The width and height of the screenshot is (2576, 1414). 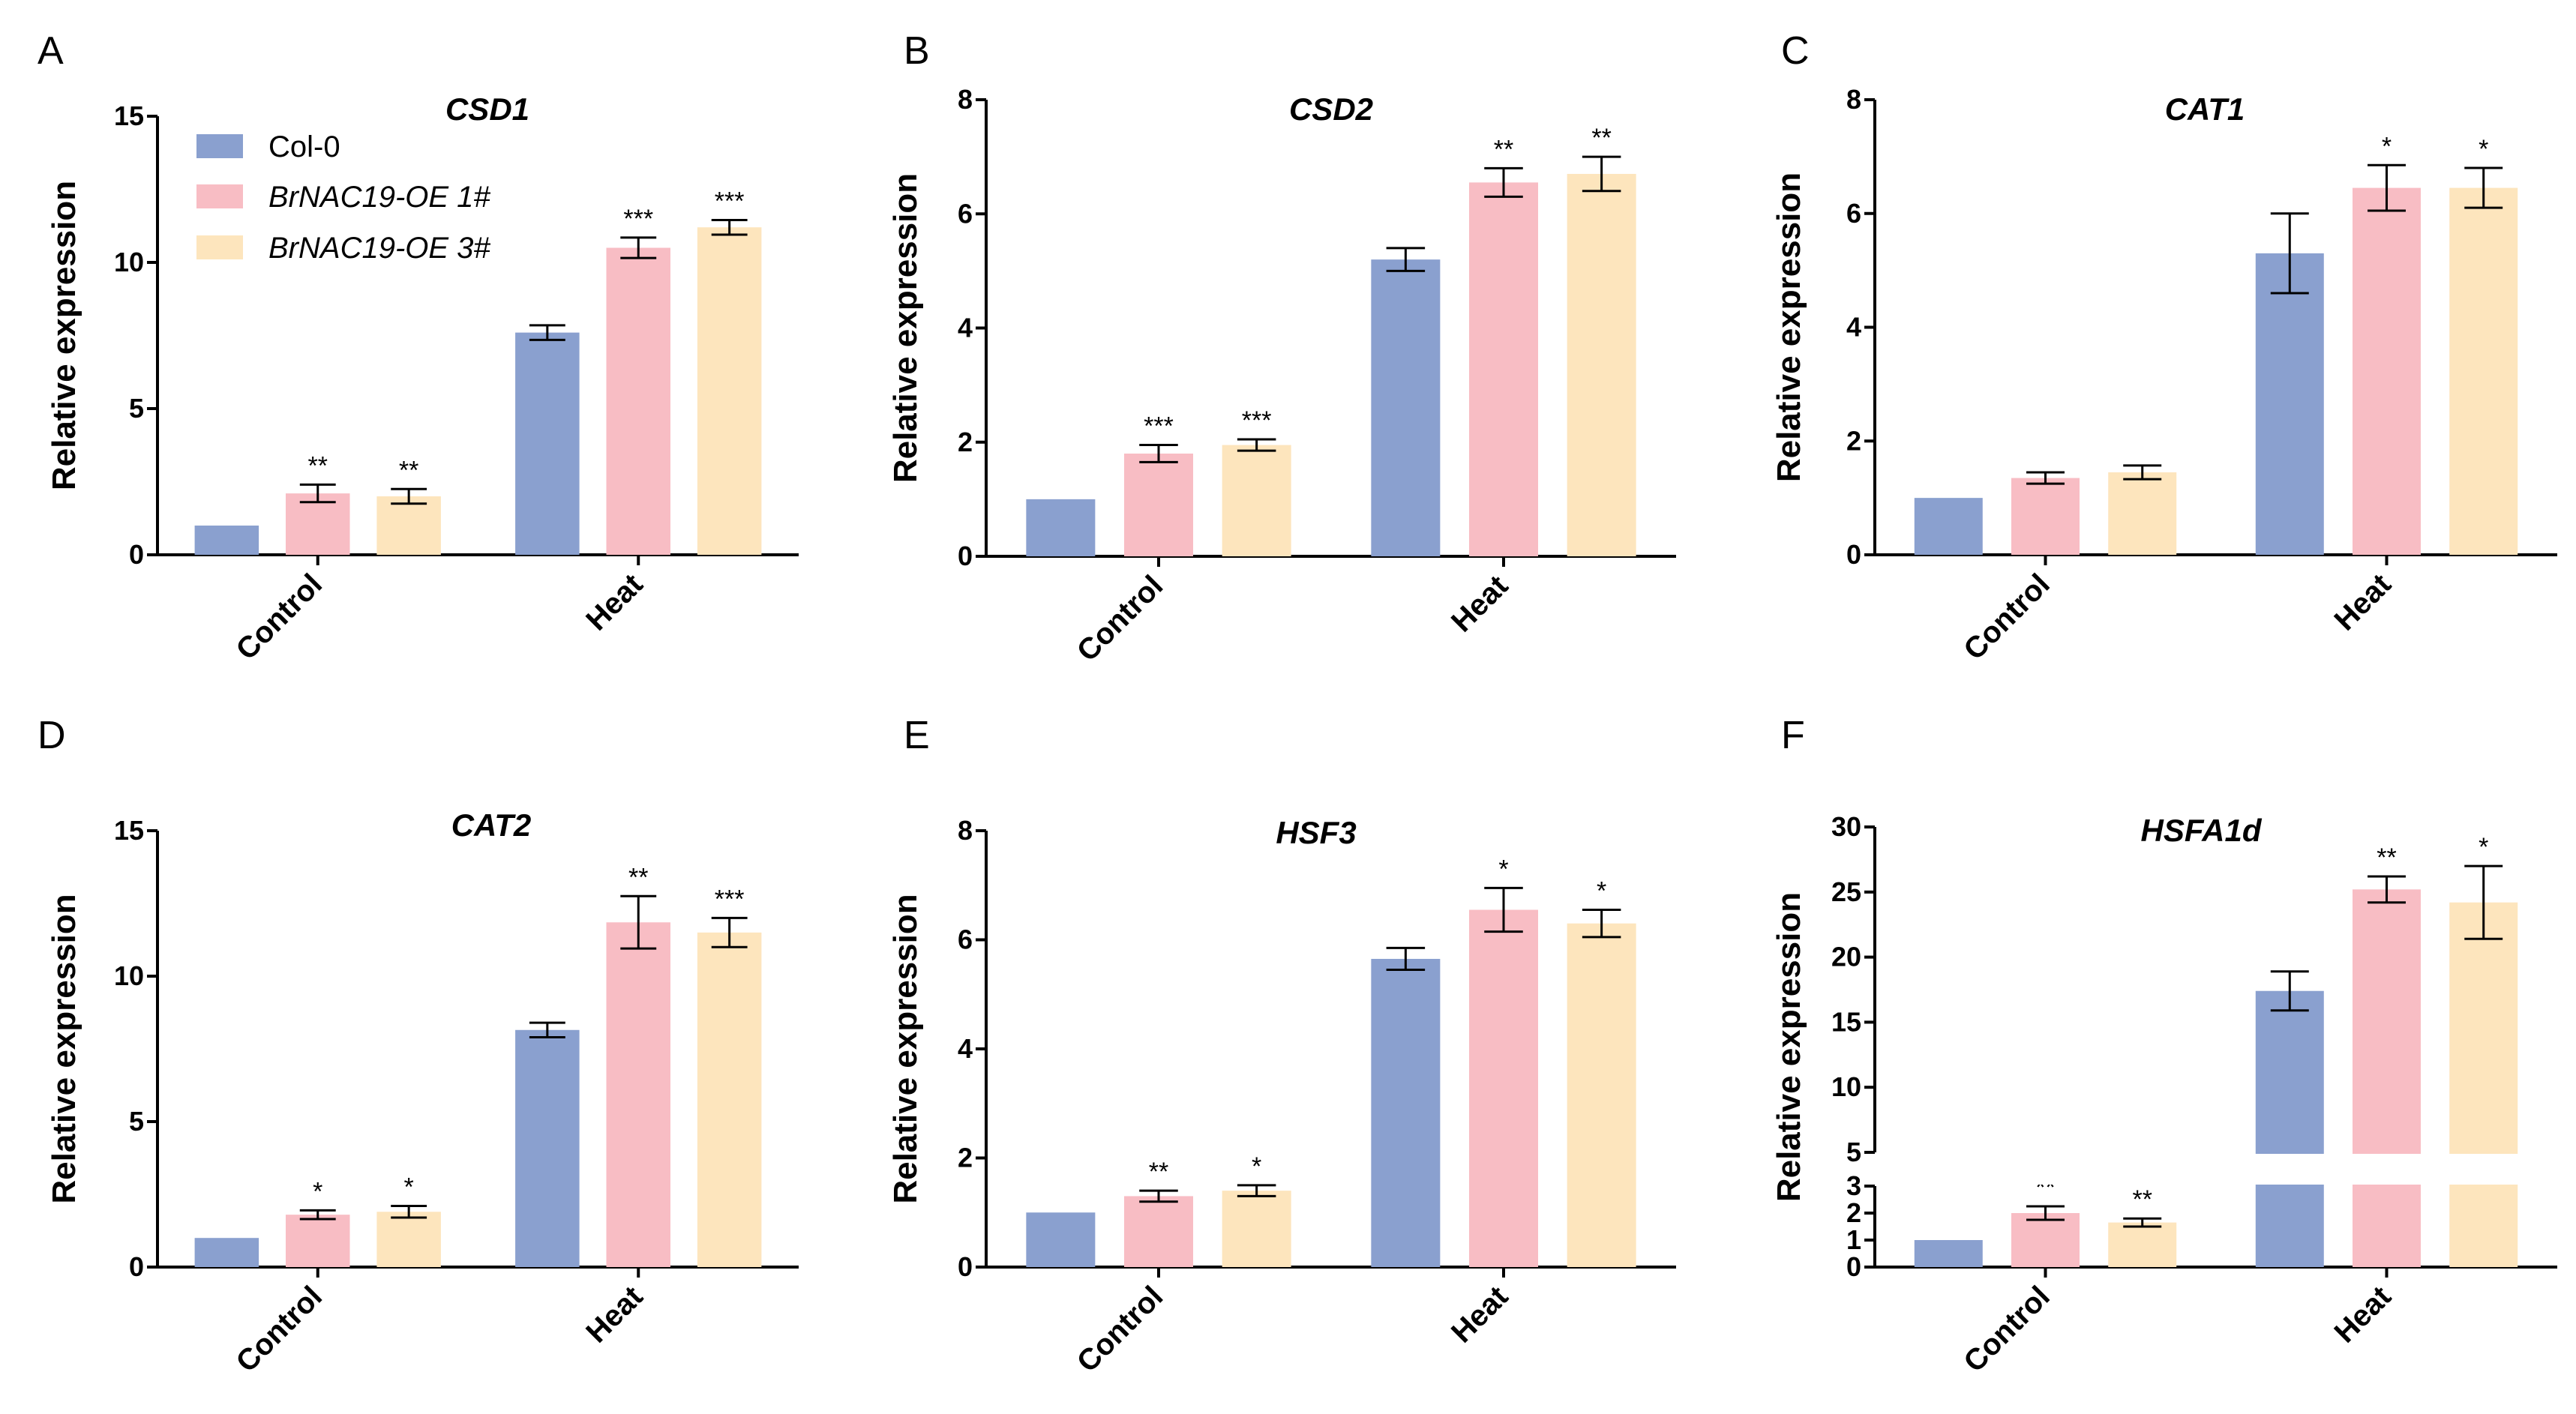 I want to click on chart-title: CSD2, so click(x=1331, y=109).